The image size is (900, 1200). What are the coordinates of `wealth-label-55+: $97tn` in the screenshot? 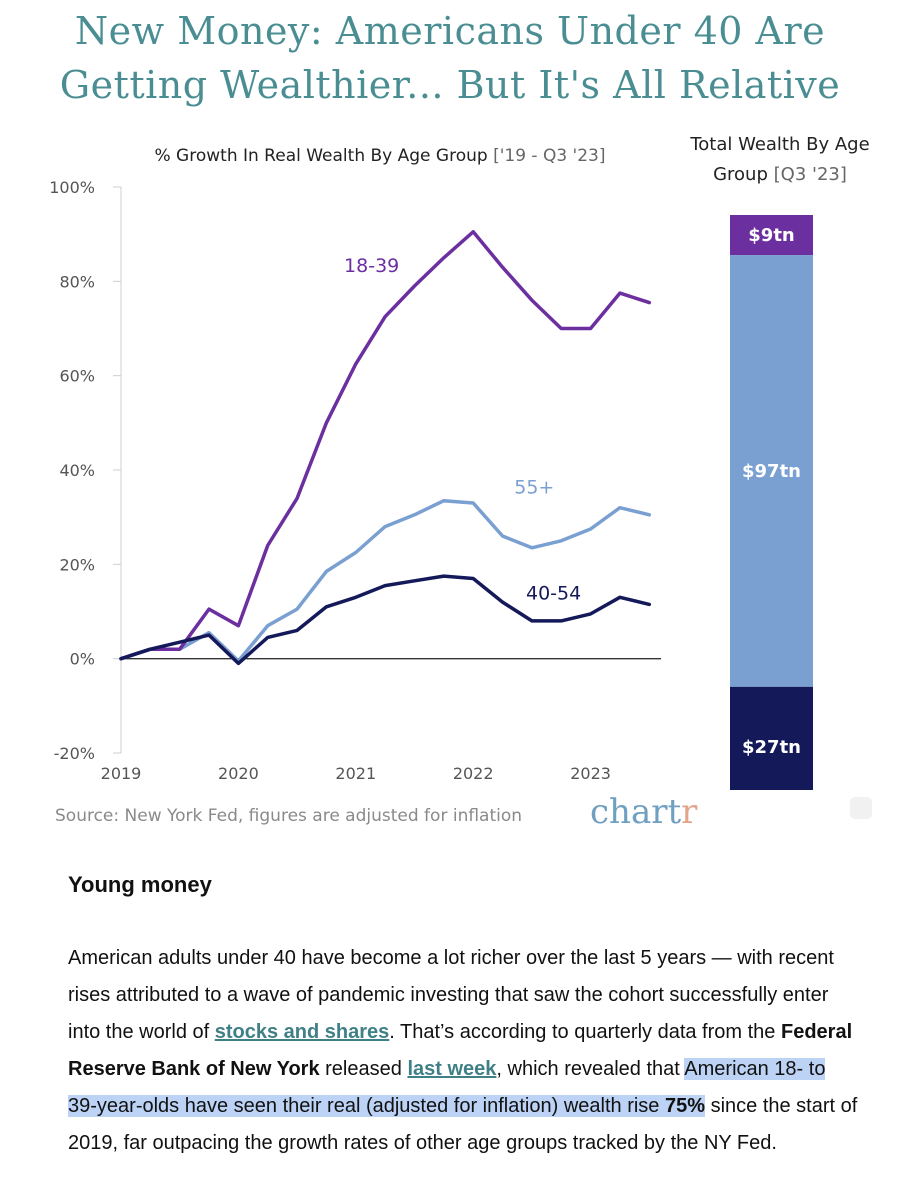 It's located at (771, 471).